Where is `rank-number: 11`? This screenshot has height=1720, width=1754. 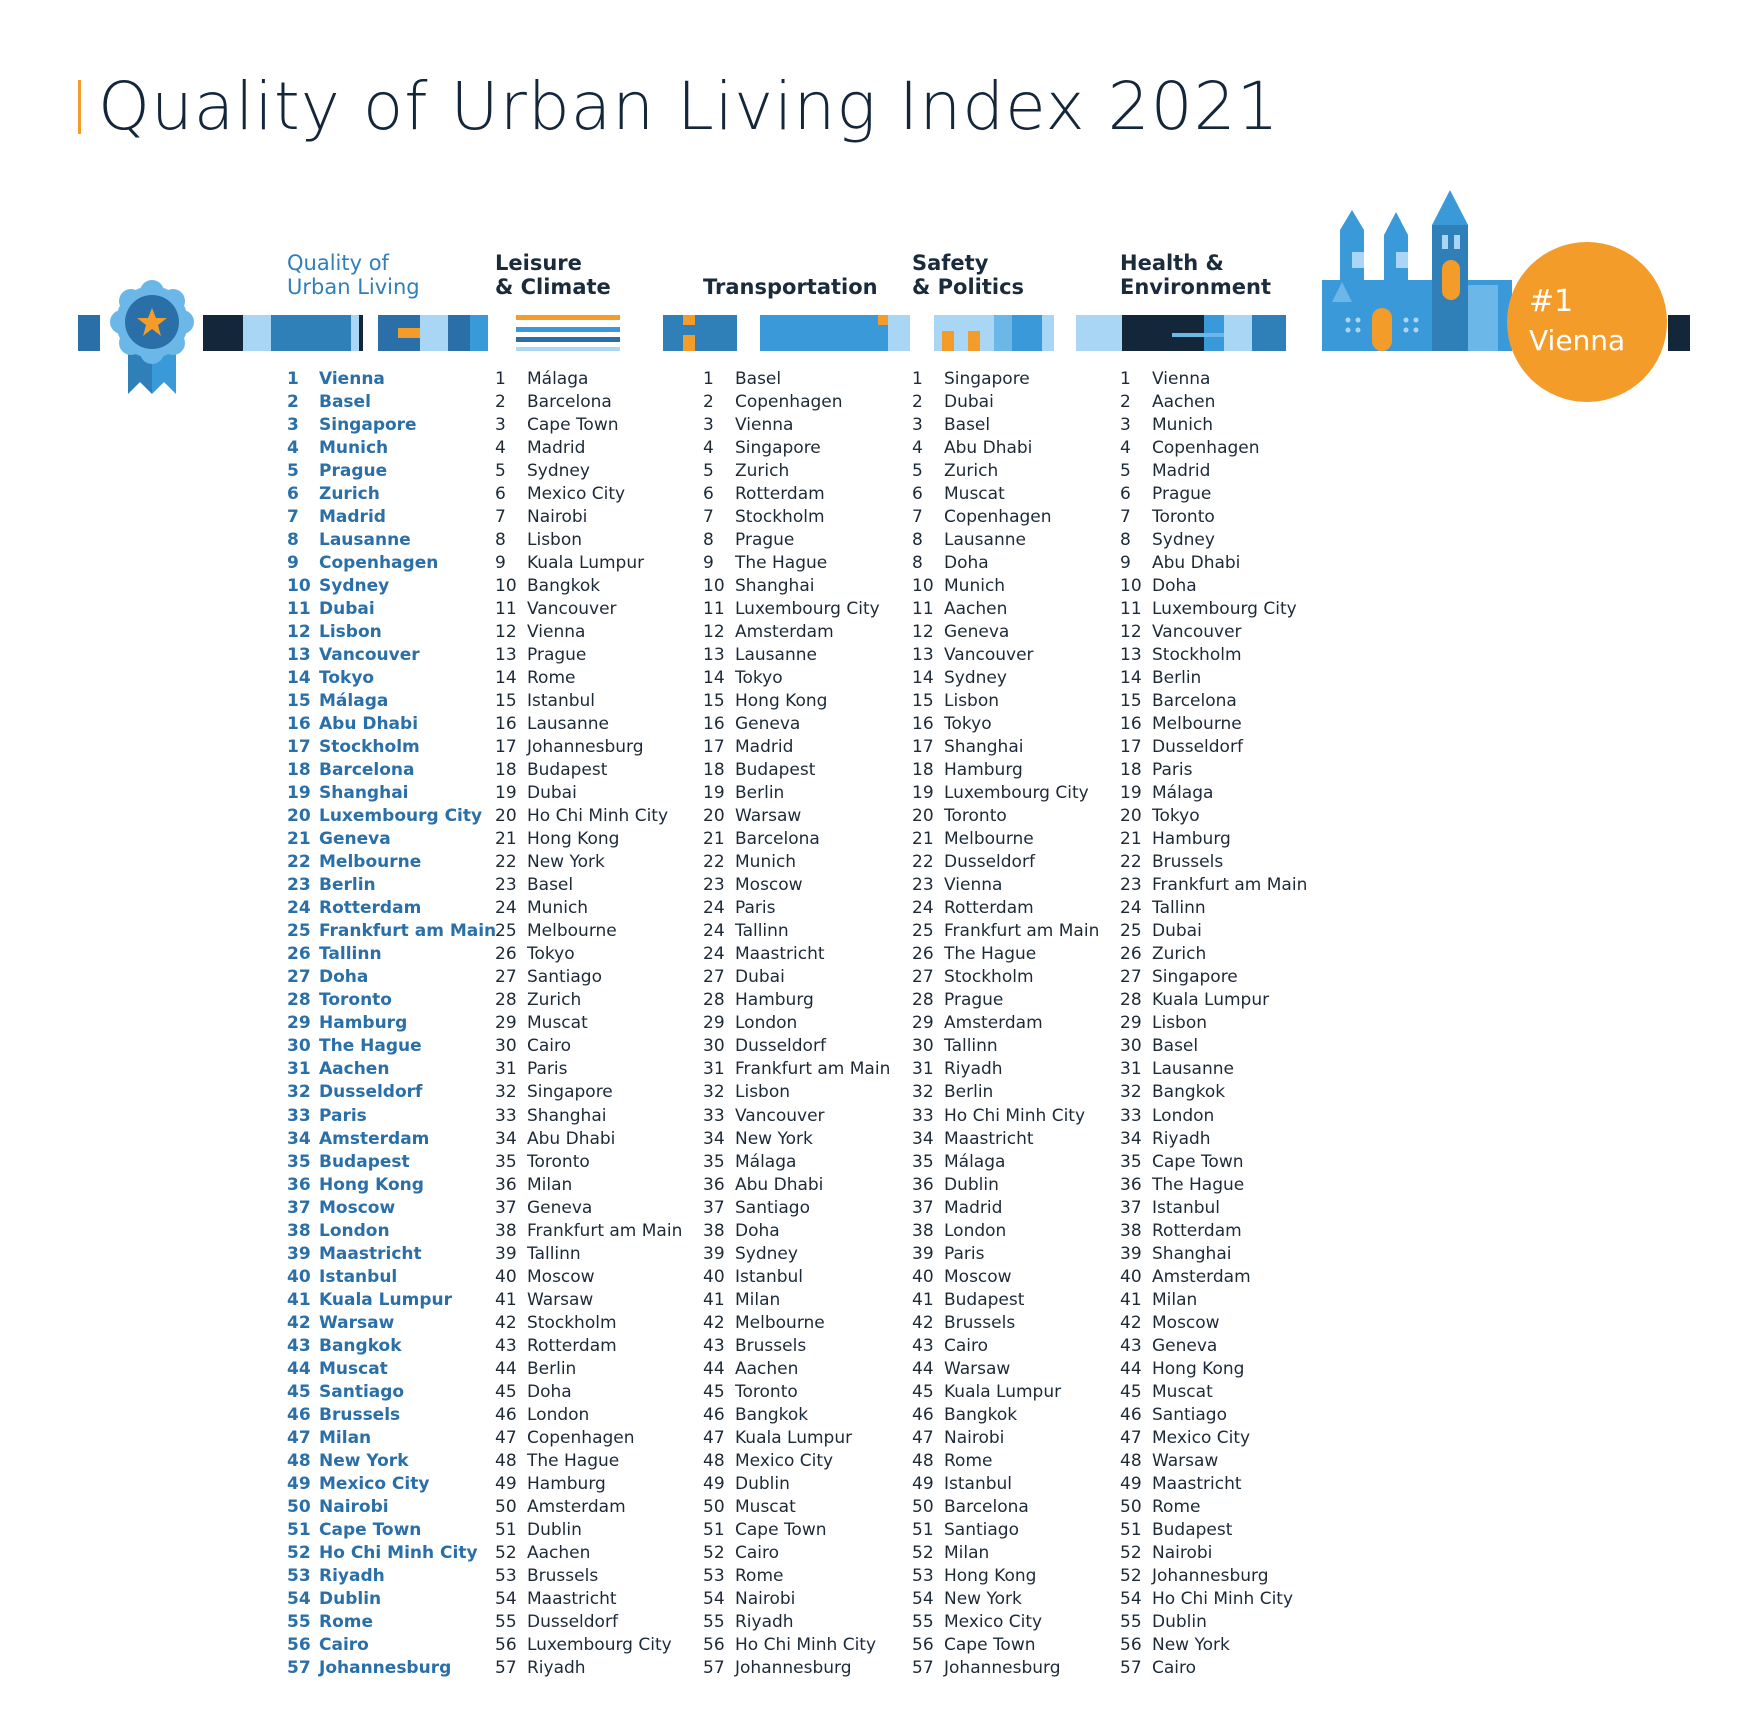
rank-number: 11 is located at coordinates (299, 609).